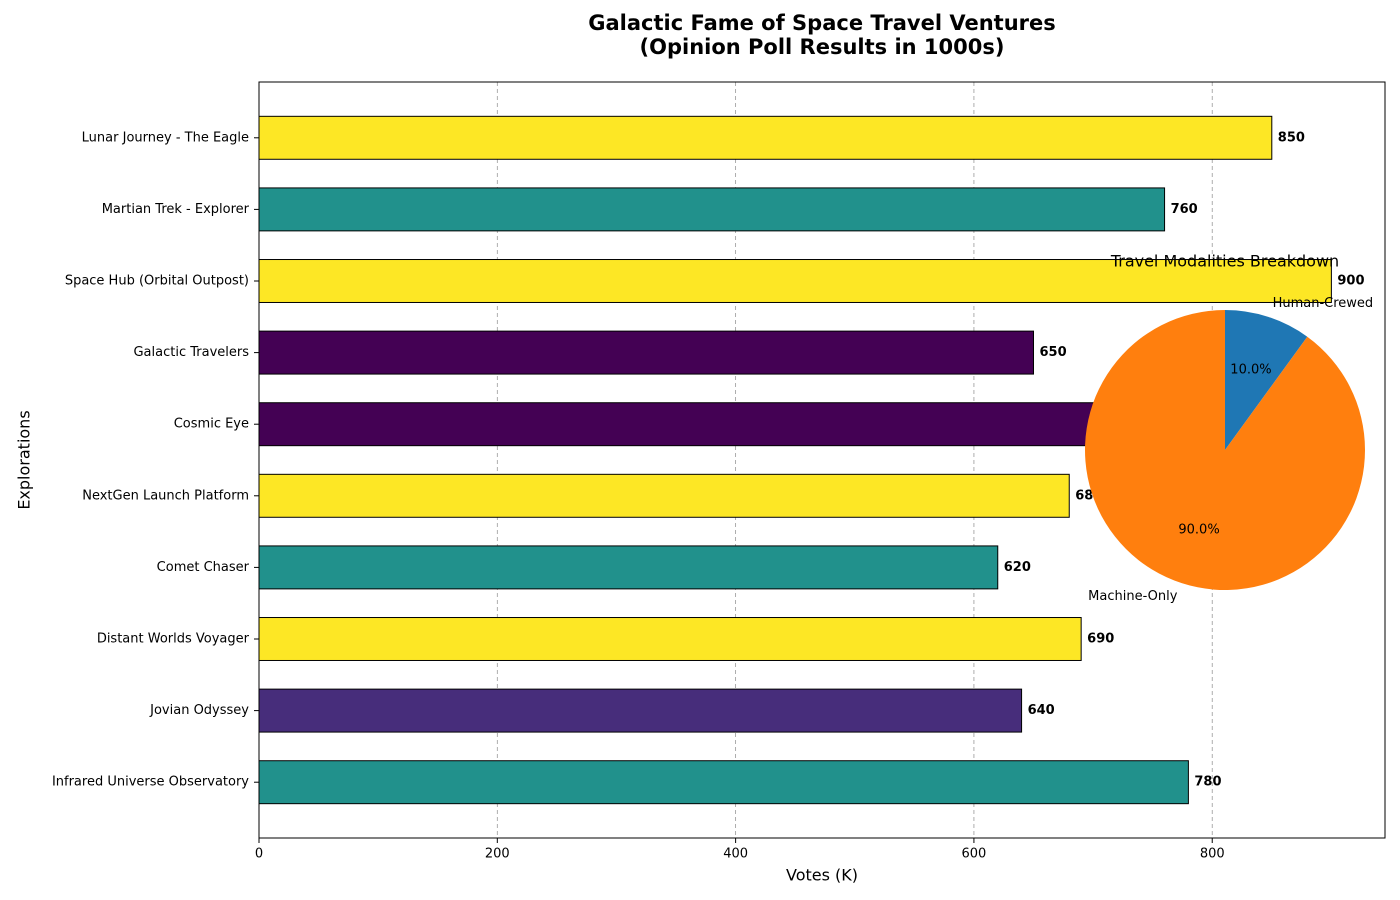  I want to click on pie-label: Human-Crewed, so click(1323, 303).